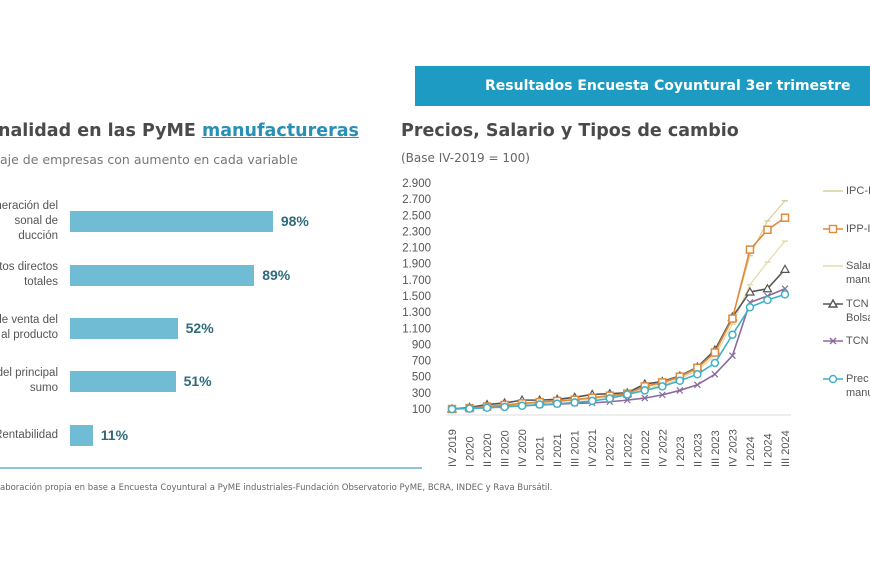  Describe the element at coordinates (541, 451) in the screenshot. I see `x-tick-label: I 2021` at that location.